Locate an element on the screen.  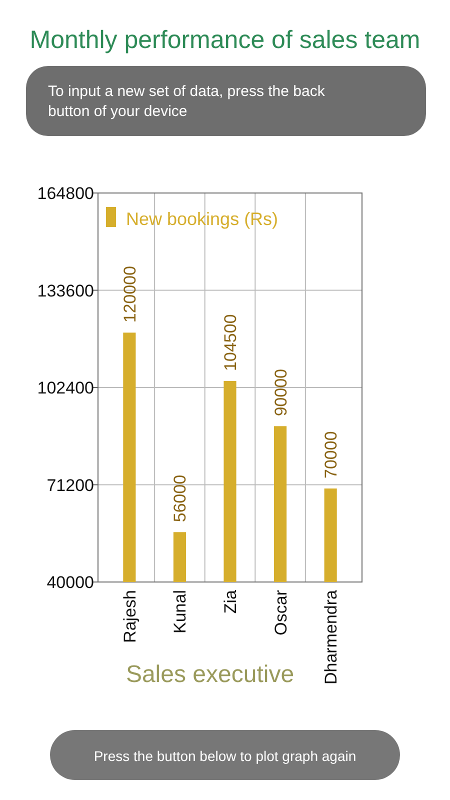
data-label: 90000 is located at coordinates (280, 392).